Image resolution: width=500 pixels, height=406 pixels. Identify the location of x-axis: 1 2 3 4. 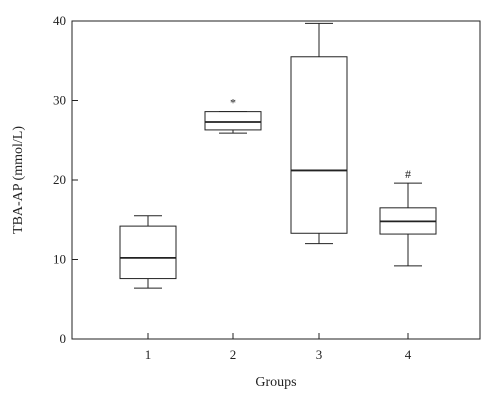
(278, 347).